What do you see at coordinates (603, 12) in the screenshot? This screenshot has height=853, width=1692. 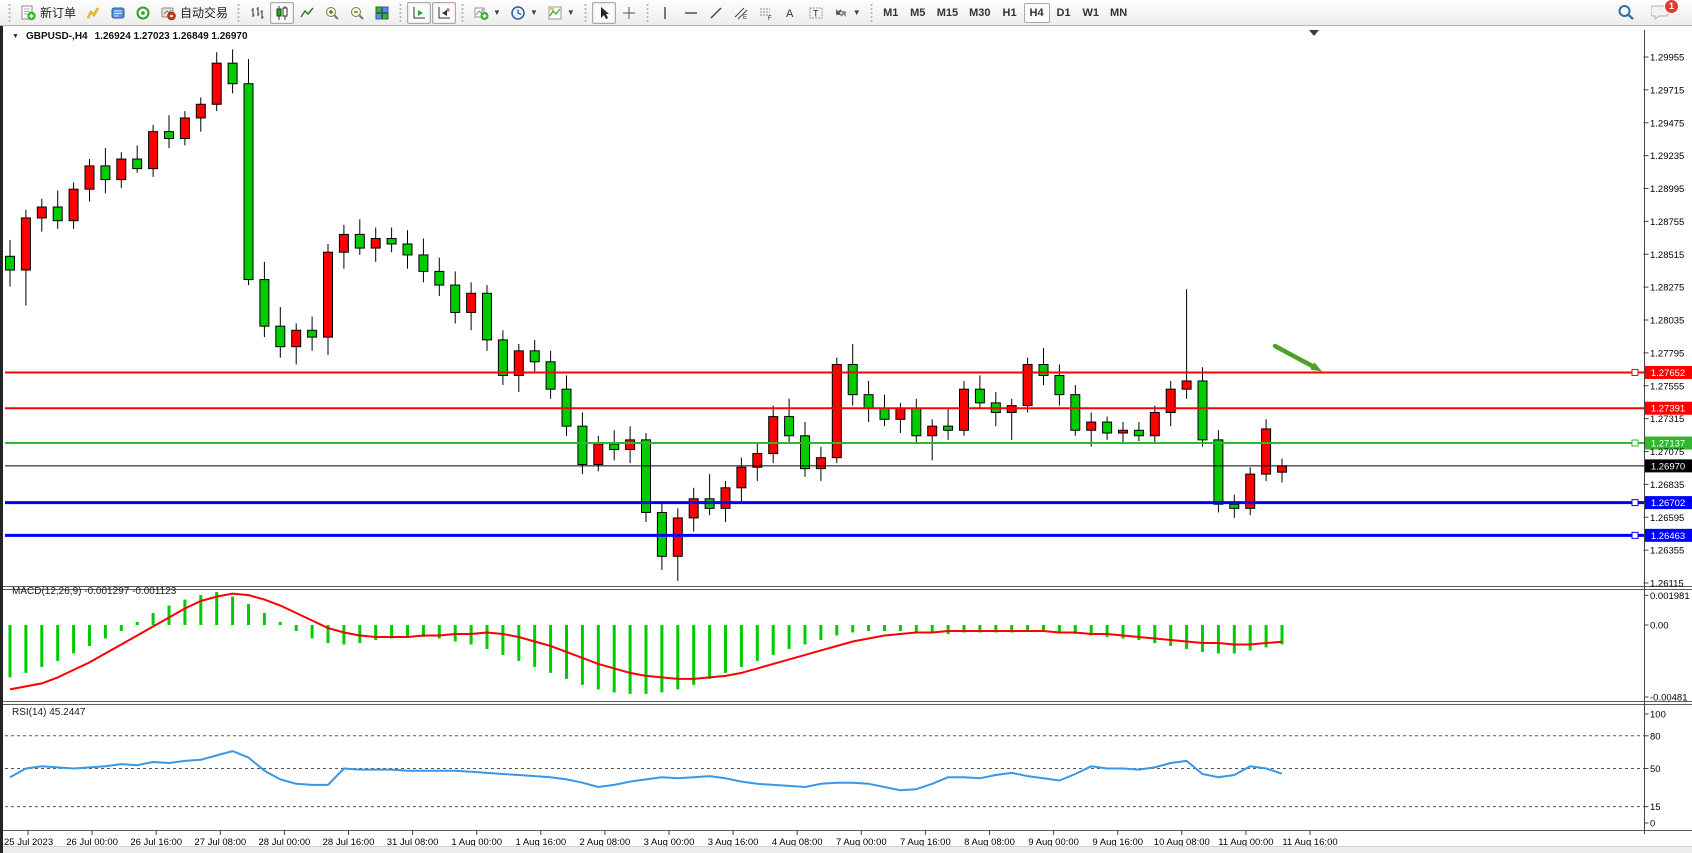 I see `cursor-button` at bounding box center [603, 12].